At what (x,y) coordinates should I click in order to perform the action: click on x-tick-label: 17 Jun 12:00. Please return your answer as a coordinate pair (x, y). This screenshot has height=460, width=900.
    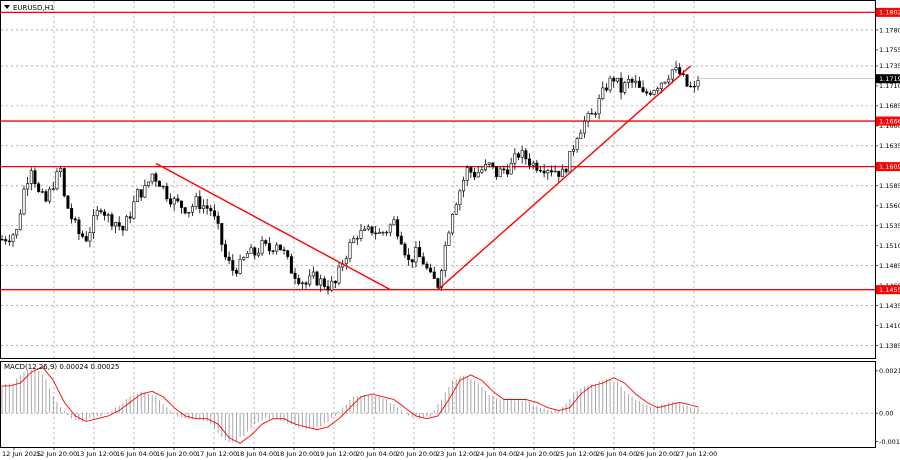
    Looking at the image, I should click on (216, 454).